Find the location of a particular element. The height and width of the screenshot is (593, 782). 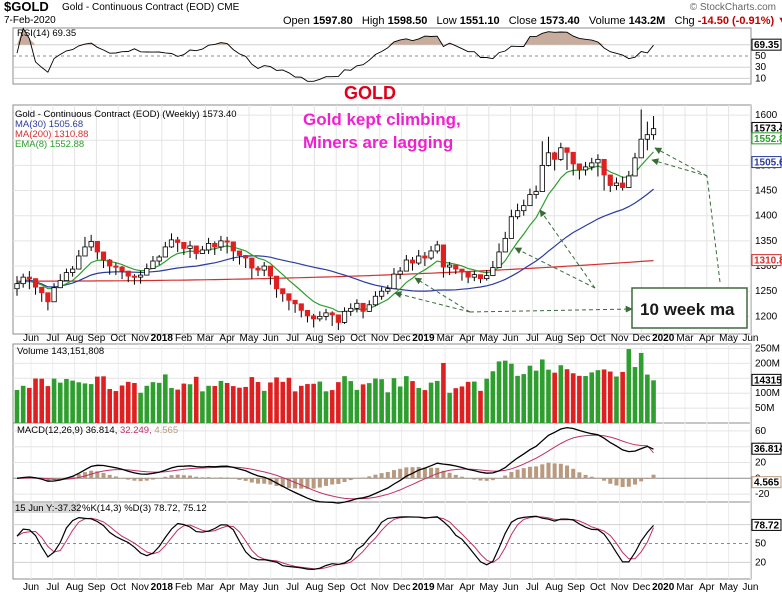

rsi-line is located at coordinates (335, 54).